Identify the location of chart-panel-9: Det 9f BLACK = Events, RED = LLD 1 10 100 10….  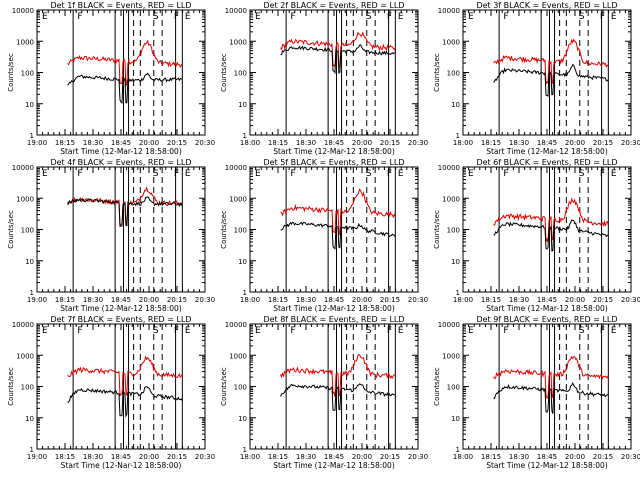
(536, 392).